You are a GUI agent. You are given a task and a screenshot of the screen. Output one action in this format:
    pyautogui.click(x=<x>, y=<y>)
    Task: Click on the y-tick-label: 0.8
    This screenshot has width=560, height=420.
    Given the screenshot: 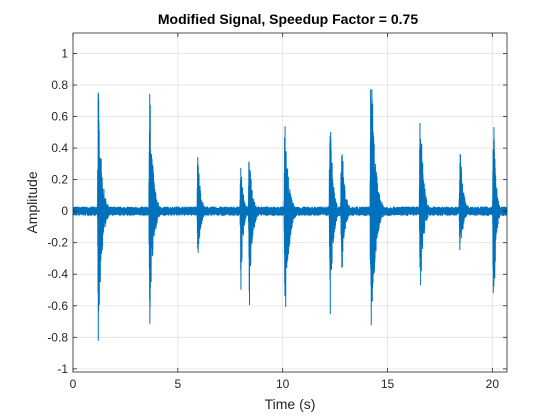 What is the action you would take?
    pyautogui.click(x=59, y=85)
    